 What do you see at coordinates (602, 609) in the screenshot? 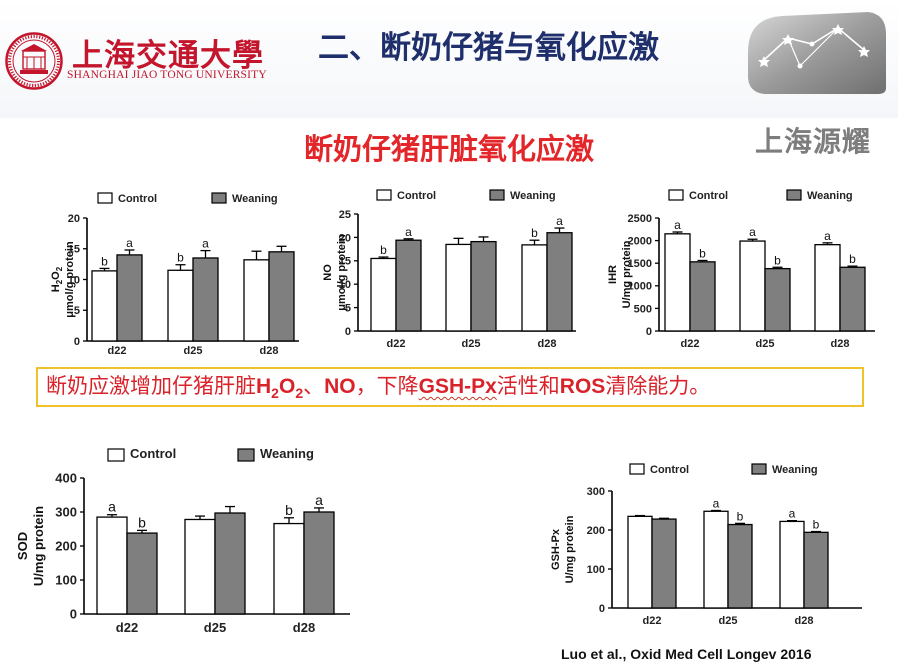
I see `gshpx-y-tick-label: 0` at bounding box center [602, 609].